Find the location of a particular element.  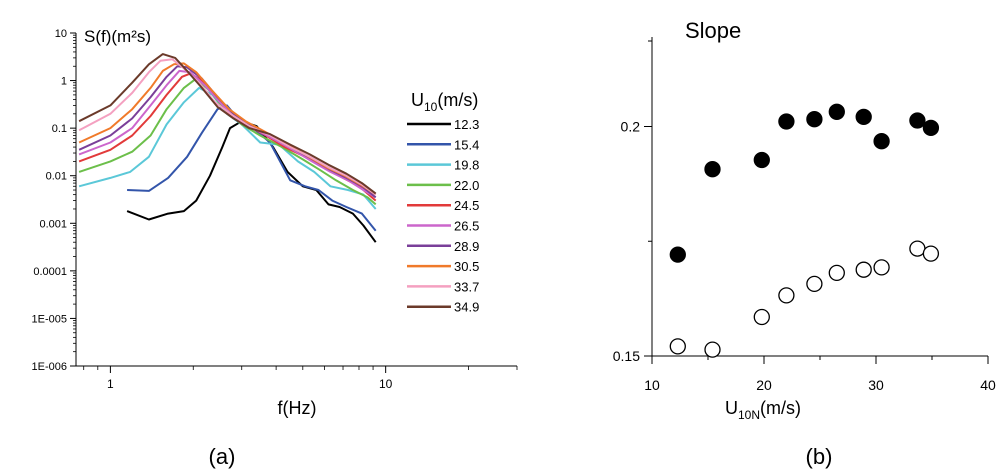

legend-title-sub: 10 is located at coordinates (431, 107).